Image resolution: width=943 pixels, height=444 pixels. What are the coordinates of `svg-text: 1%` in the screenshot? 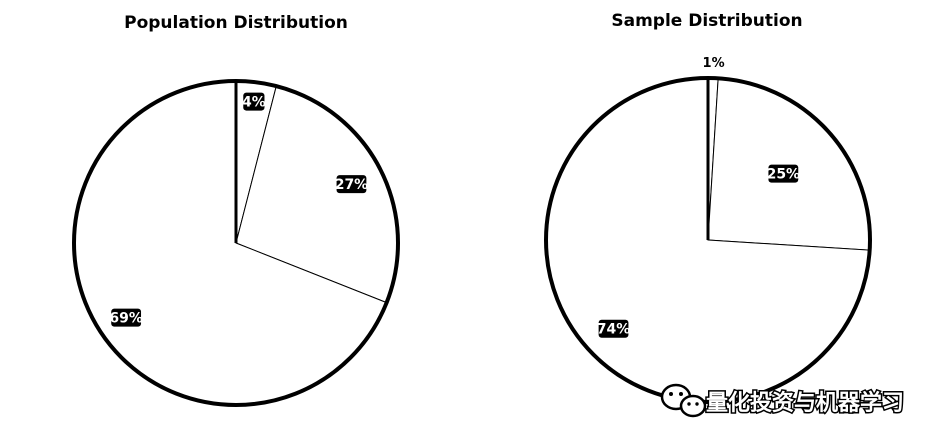 It's located at (714, 63).